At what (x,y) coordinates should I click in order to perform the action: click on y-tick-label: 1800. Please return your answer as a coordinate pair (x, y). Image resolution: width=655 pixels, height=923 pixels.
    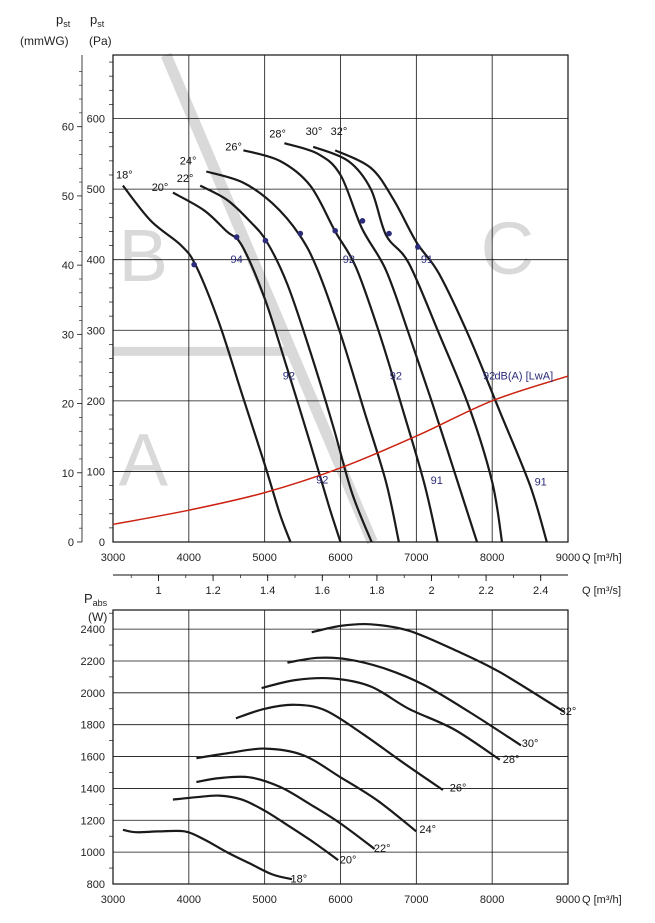
    Looking at the image, I should click on (93, 726).